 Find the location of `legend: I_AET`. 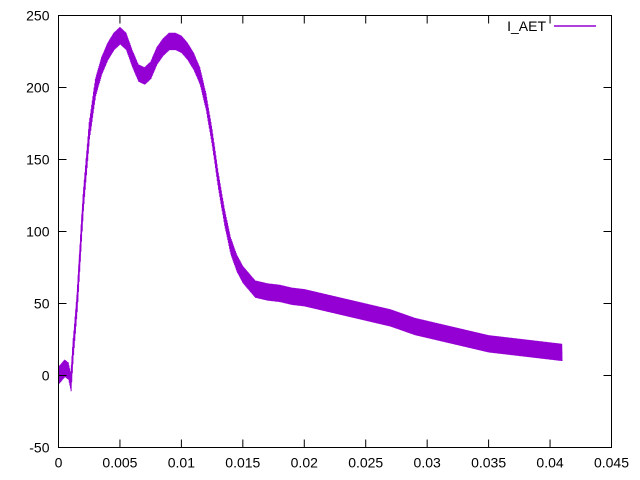

legend: I_AET is located at coordinates (551, 26).